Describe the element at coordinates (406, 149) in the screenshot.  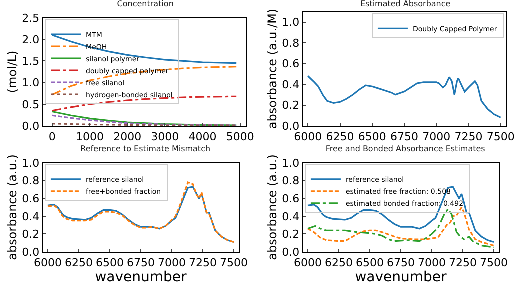
I see `chart-title: Free and Bonded Absorbance Estimates` at that location.